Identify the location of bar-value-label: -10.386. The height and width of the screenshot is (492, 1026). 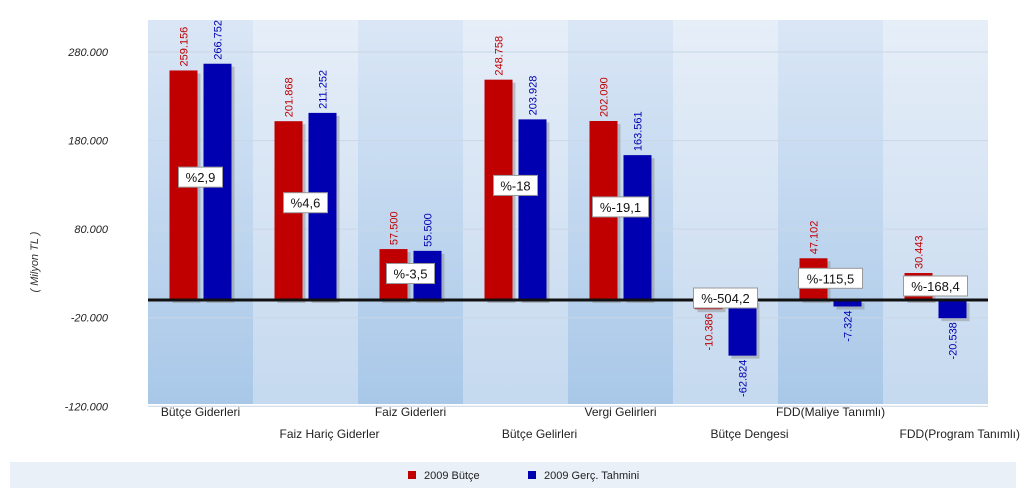
(710, 331).